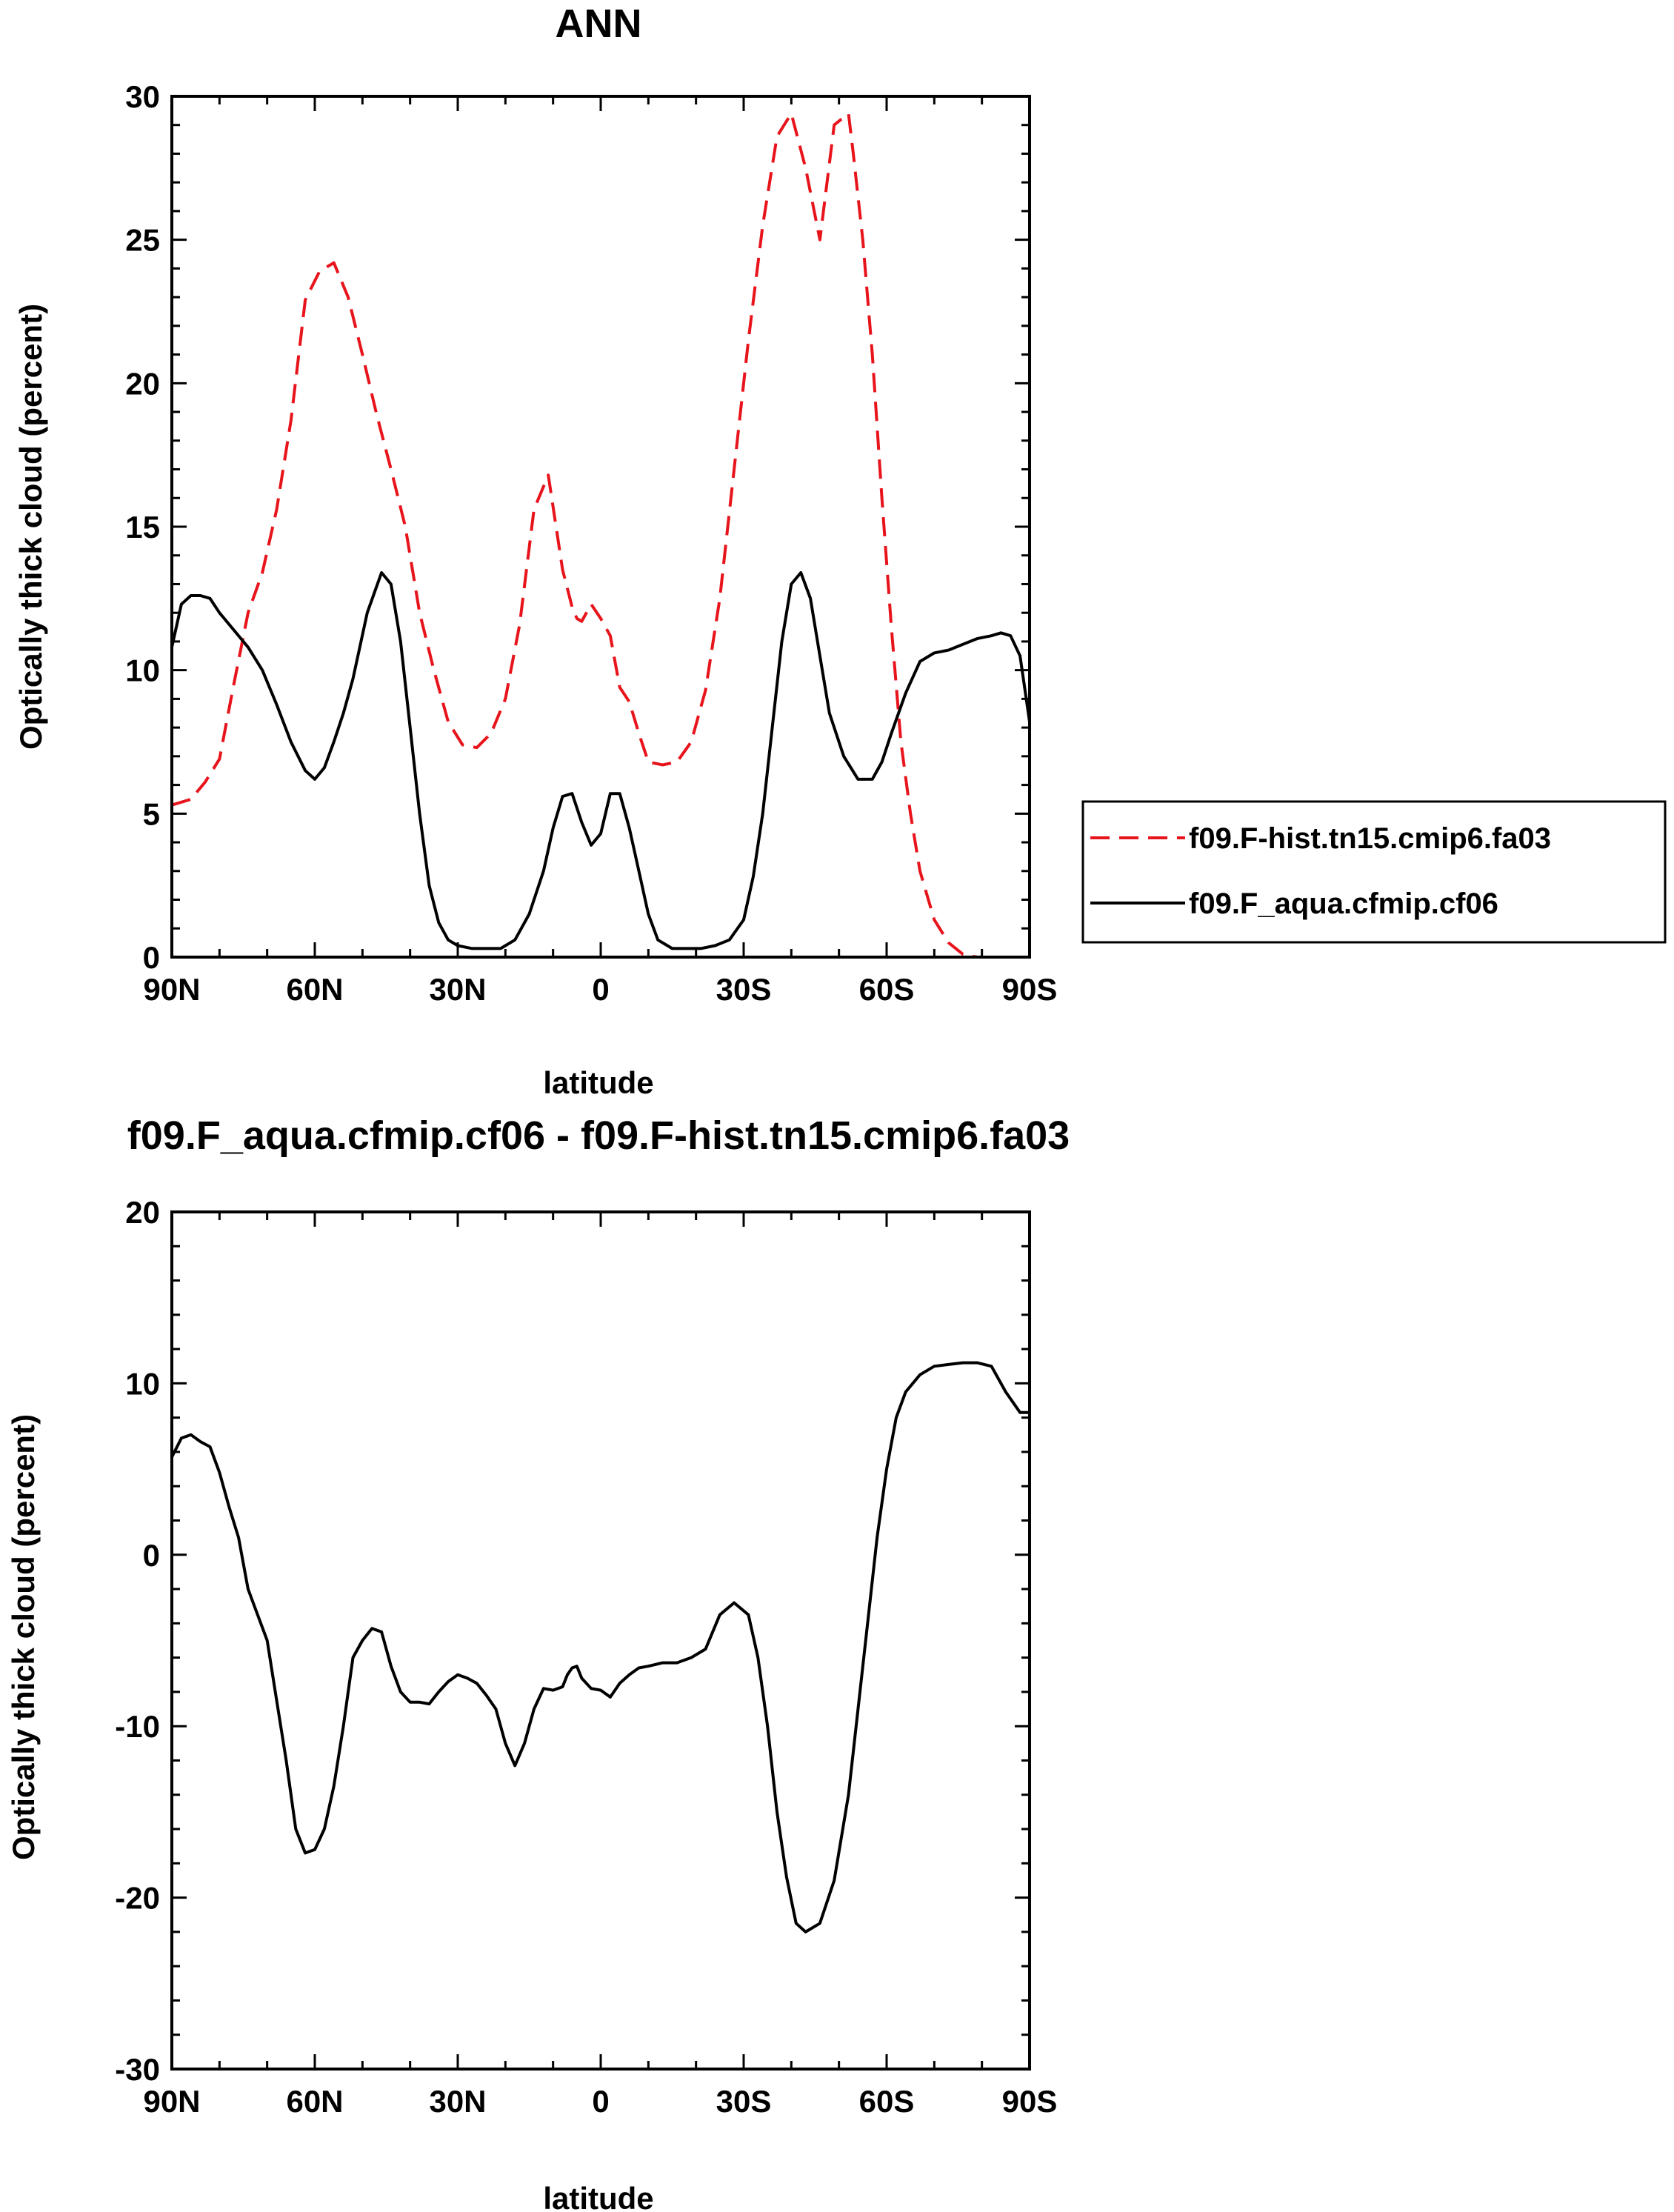  Describe the element at coordinates (314, 989) in the screenshot. I see `top-x-tick-label: 60N` at that location.